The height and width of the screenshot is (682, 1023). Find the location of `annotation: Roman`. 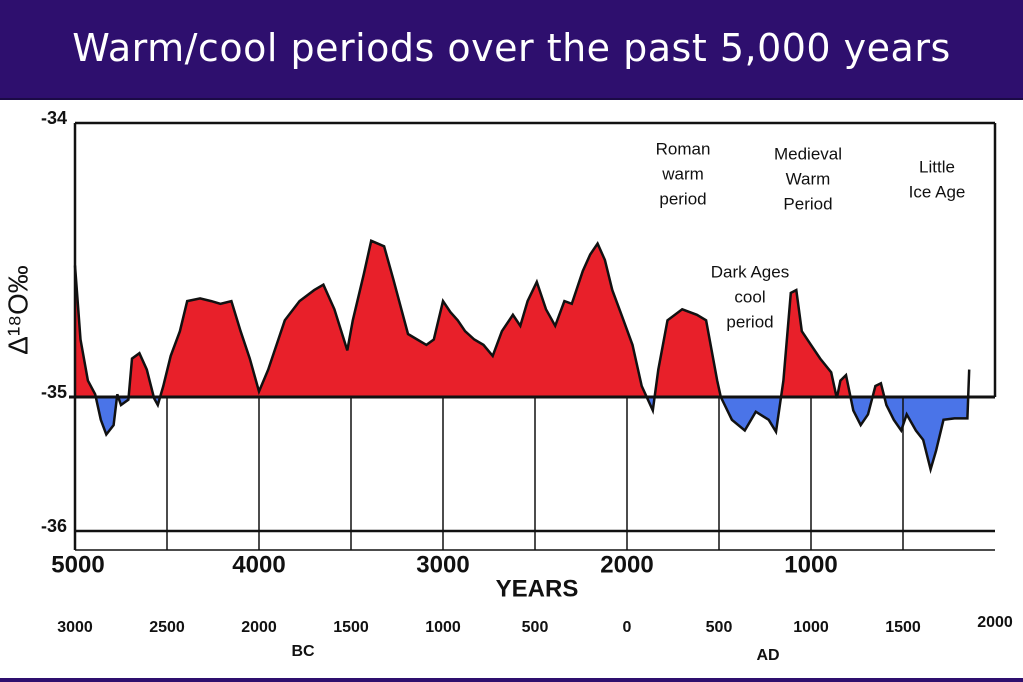

annotation: Roman is located at coordinates (683, 148).